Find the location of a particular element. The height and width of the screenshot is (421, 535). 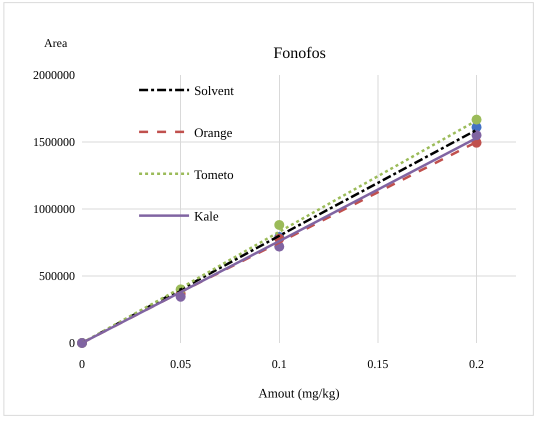

chart-title: Fonofos is located at coordinates (299, 53).